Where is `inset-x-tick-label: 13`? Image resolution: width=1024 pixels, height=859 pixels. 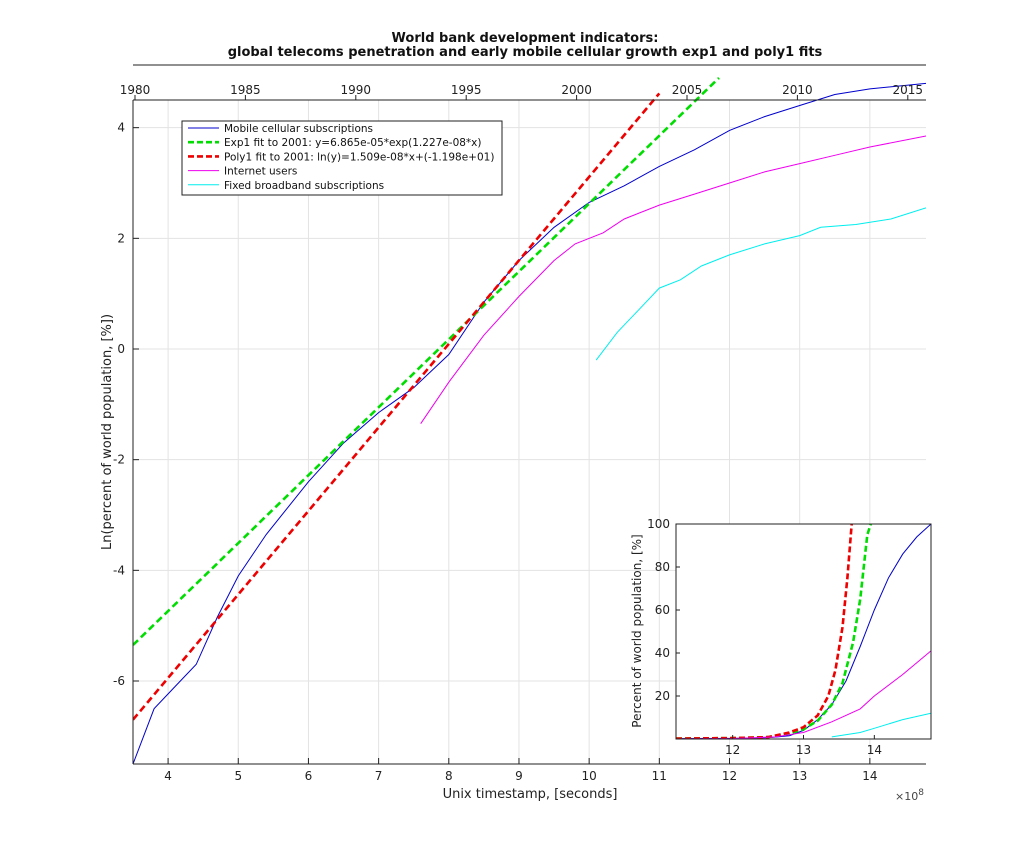
inset-x-tick-label: 13 is located at coordinates (803, 750).